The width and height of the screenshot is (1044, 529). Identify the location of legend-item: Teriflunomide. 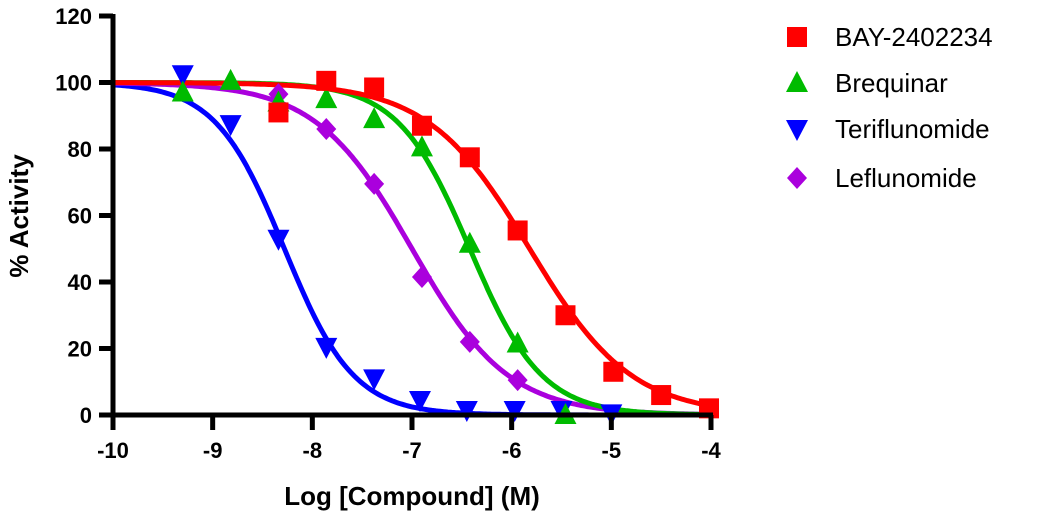
(888, 129).